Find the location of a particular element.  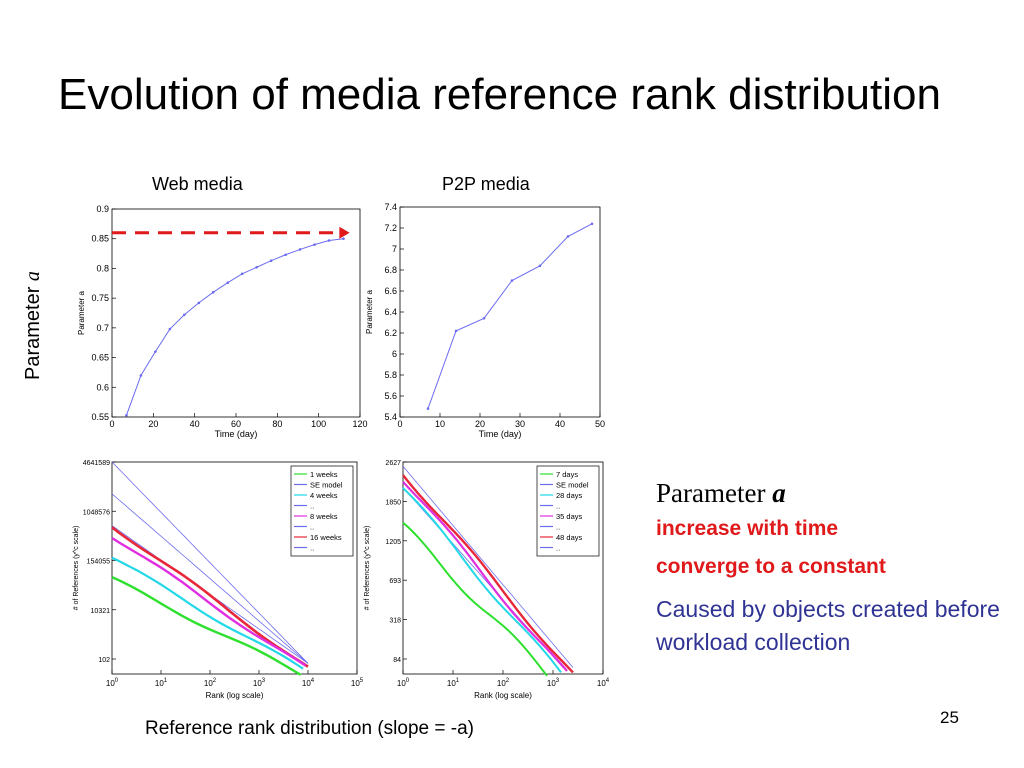

x-tick-label: 30 is located at coordinates (520, 424).